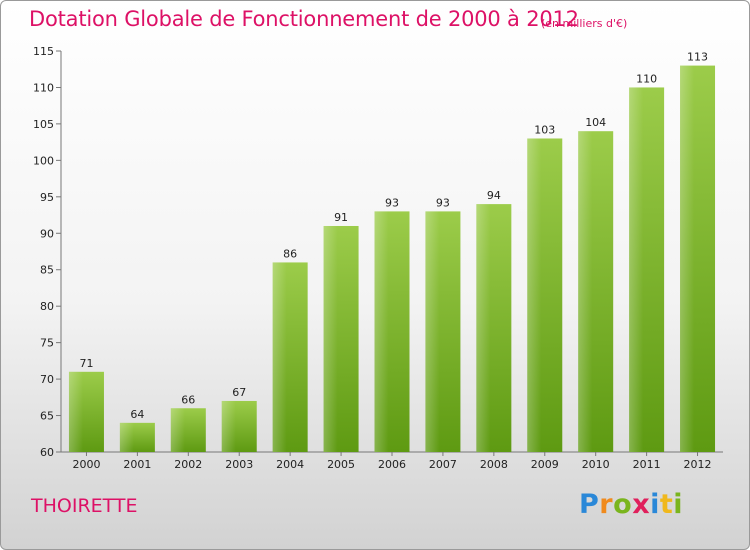  I want to click on data-label: 64, so click(137, 414).